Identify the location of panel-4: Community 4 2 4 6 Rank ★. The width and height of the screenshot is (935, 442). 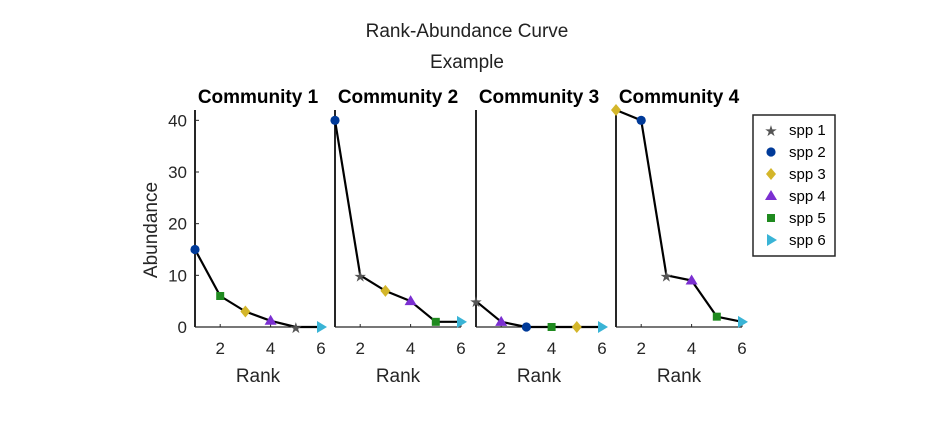
(679, 237).